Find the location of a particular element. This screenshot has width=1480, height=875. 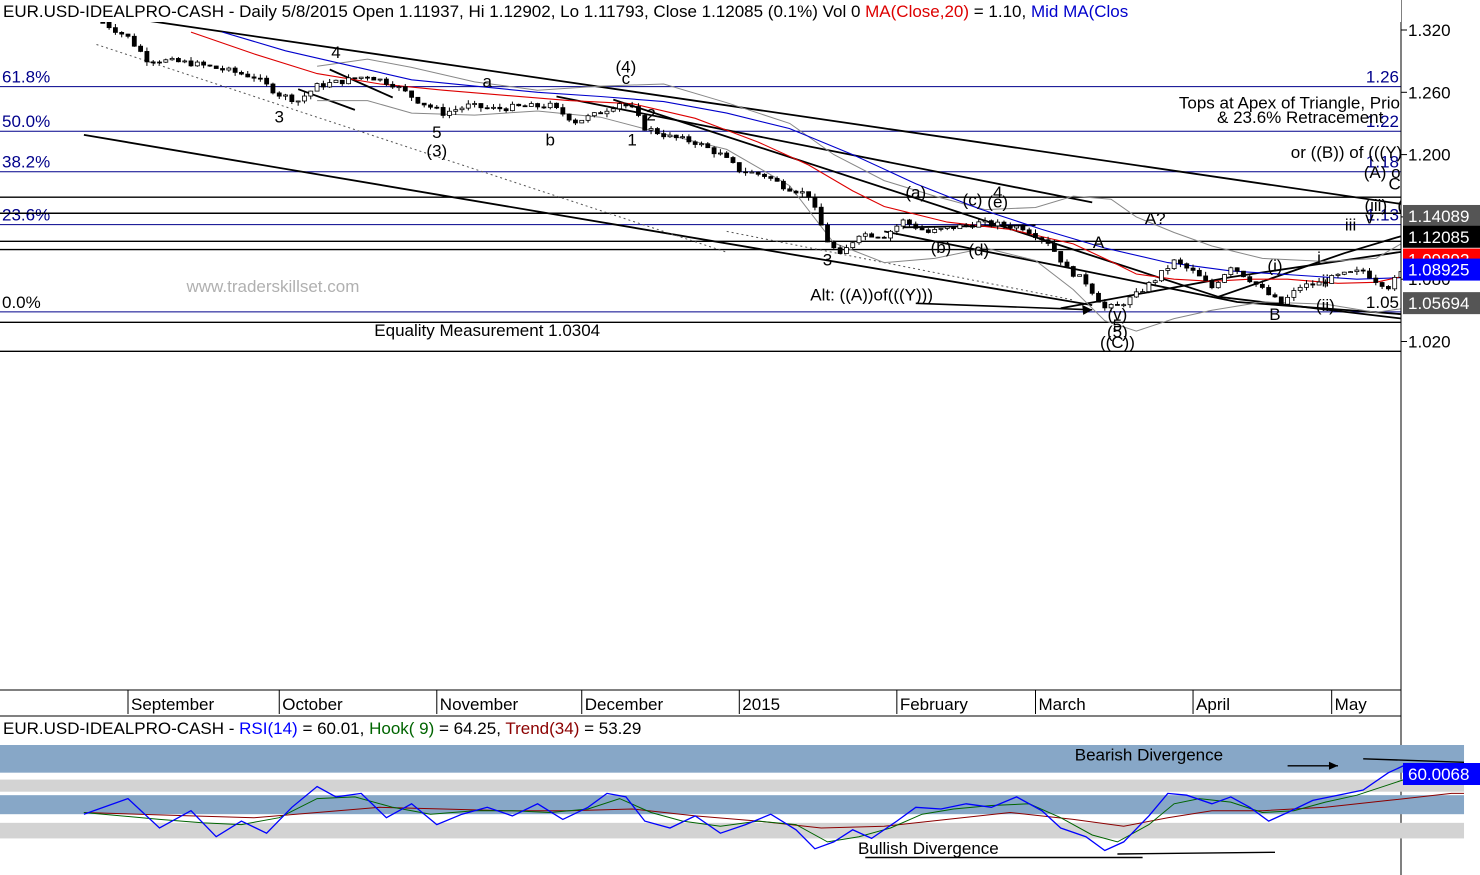

rsi-label: RSI(14) is located at coordinates (268, 728).